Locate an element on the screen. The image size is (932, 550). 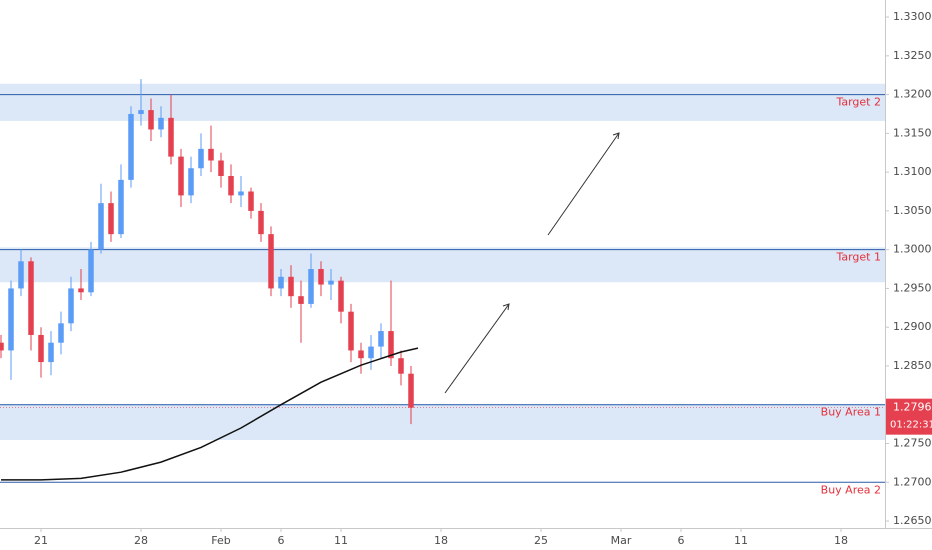
y-tick-label: 1.31000 is located at coordinates (912, 171).